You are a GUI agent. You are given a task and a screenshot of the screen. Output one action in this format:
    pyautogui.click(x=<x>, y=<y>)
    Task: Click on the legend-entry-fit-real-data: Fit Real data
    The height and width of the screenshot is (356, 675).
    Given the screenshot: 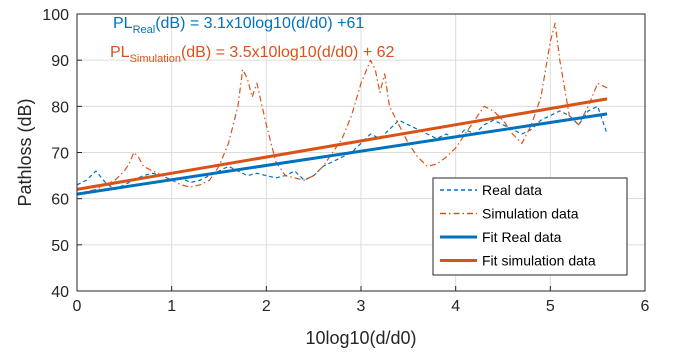 What is the action you would take?
    pyautogui.click(x=501, y=237)
    